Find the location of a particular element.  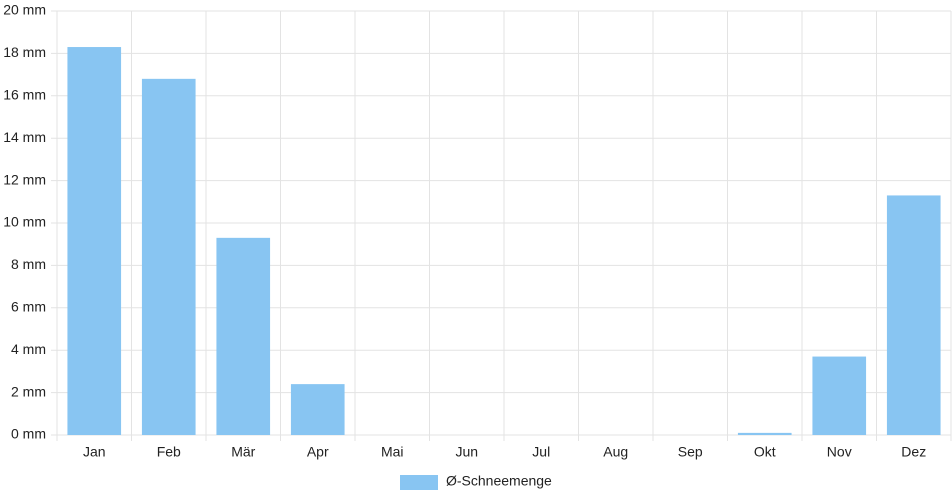

y-tick-label: 20 mm is located at coordinates (24, 10).